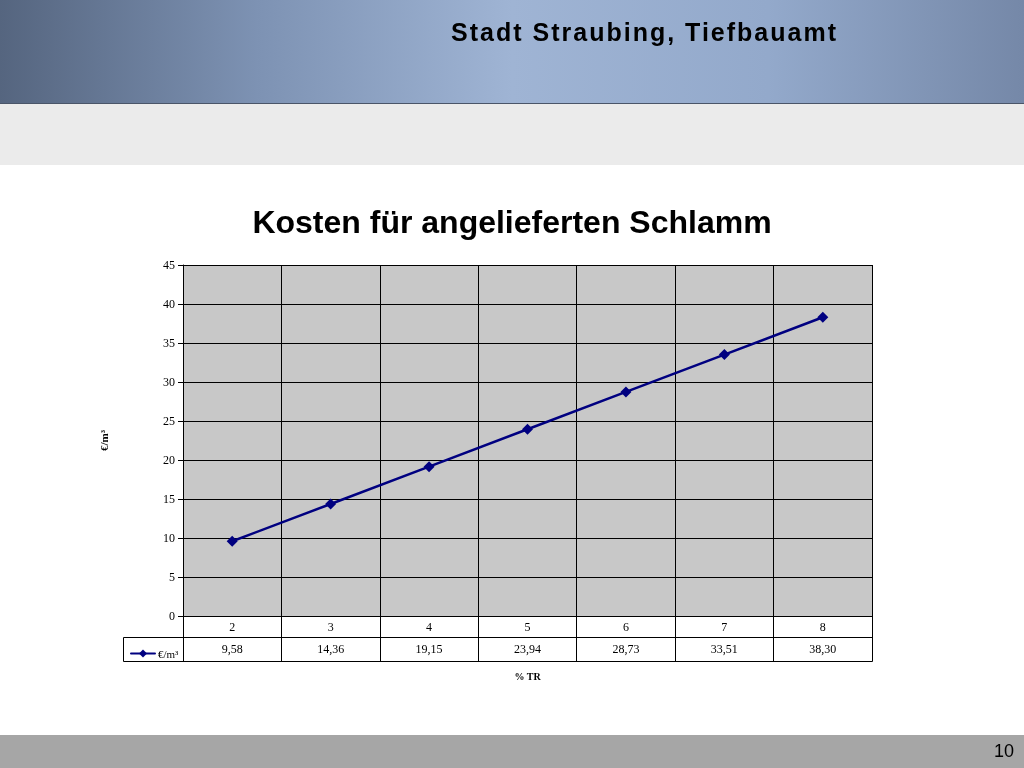 Image resolution: width=1024 pixels, height=768 pixels. What do you see at coordinates (625, 627) in the screenshot?
I see `x-tick-label: 6` at bounding box center [625, 627].